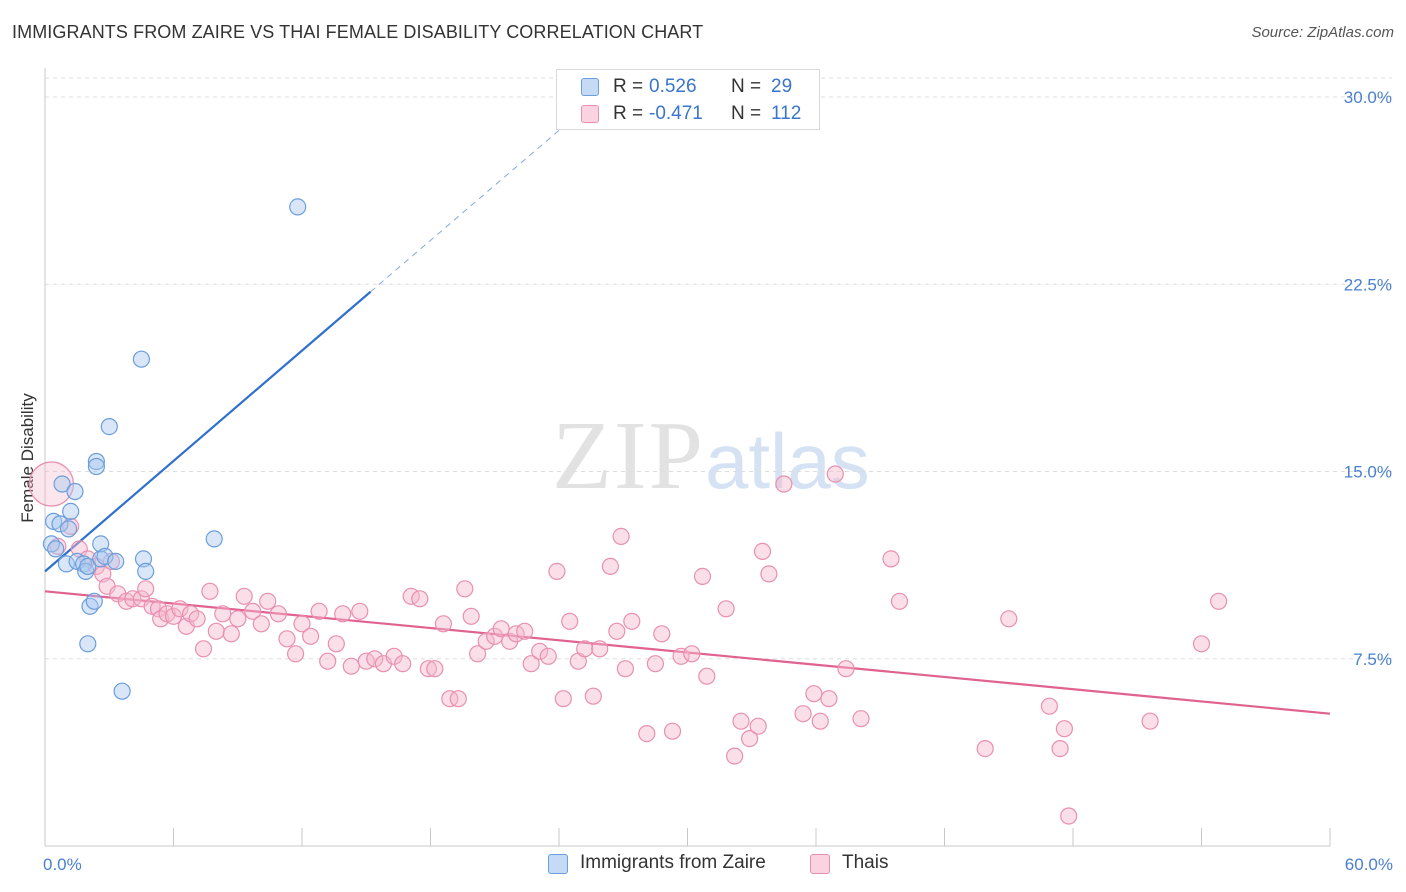 The image size is (1406, 892). What do you see at coordinates (590, 114) in the screenshot?
I see `thais-swatch` at bounding box center [590, 114].